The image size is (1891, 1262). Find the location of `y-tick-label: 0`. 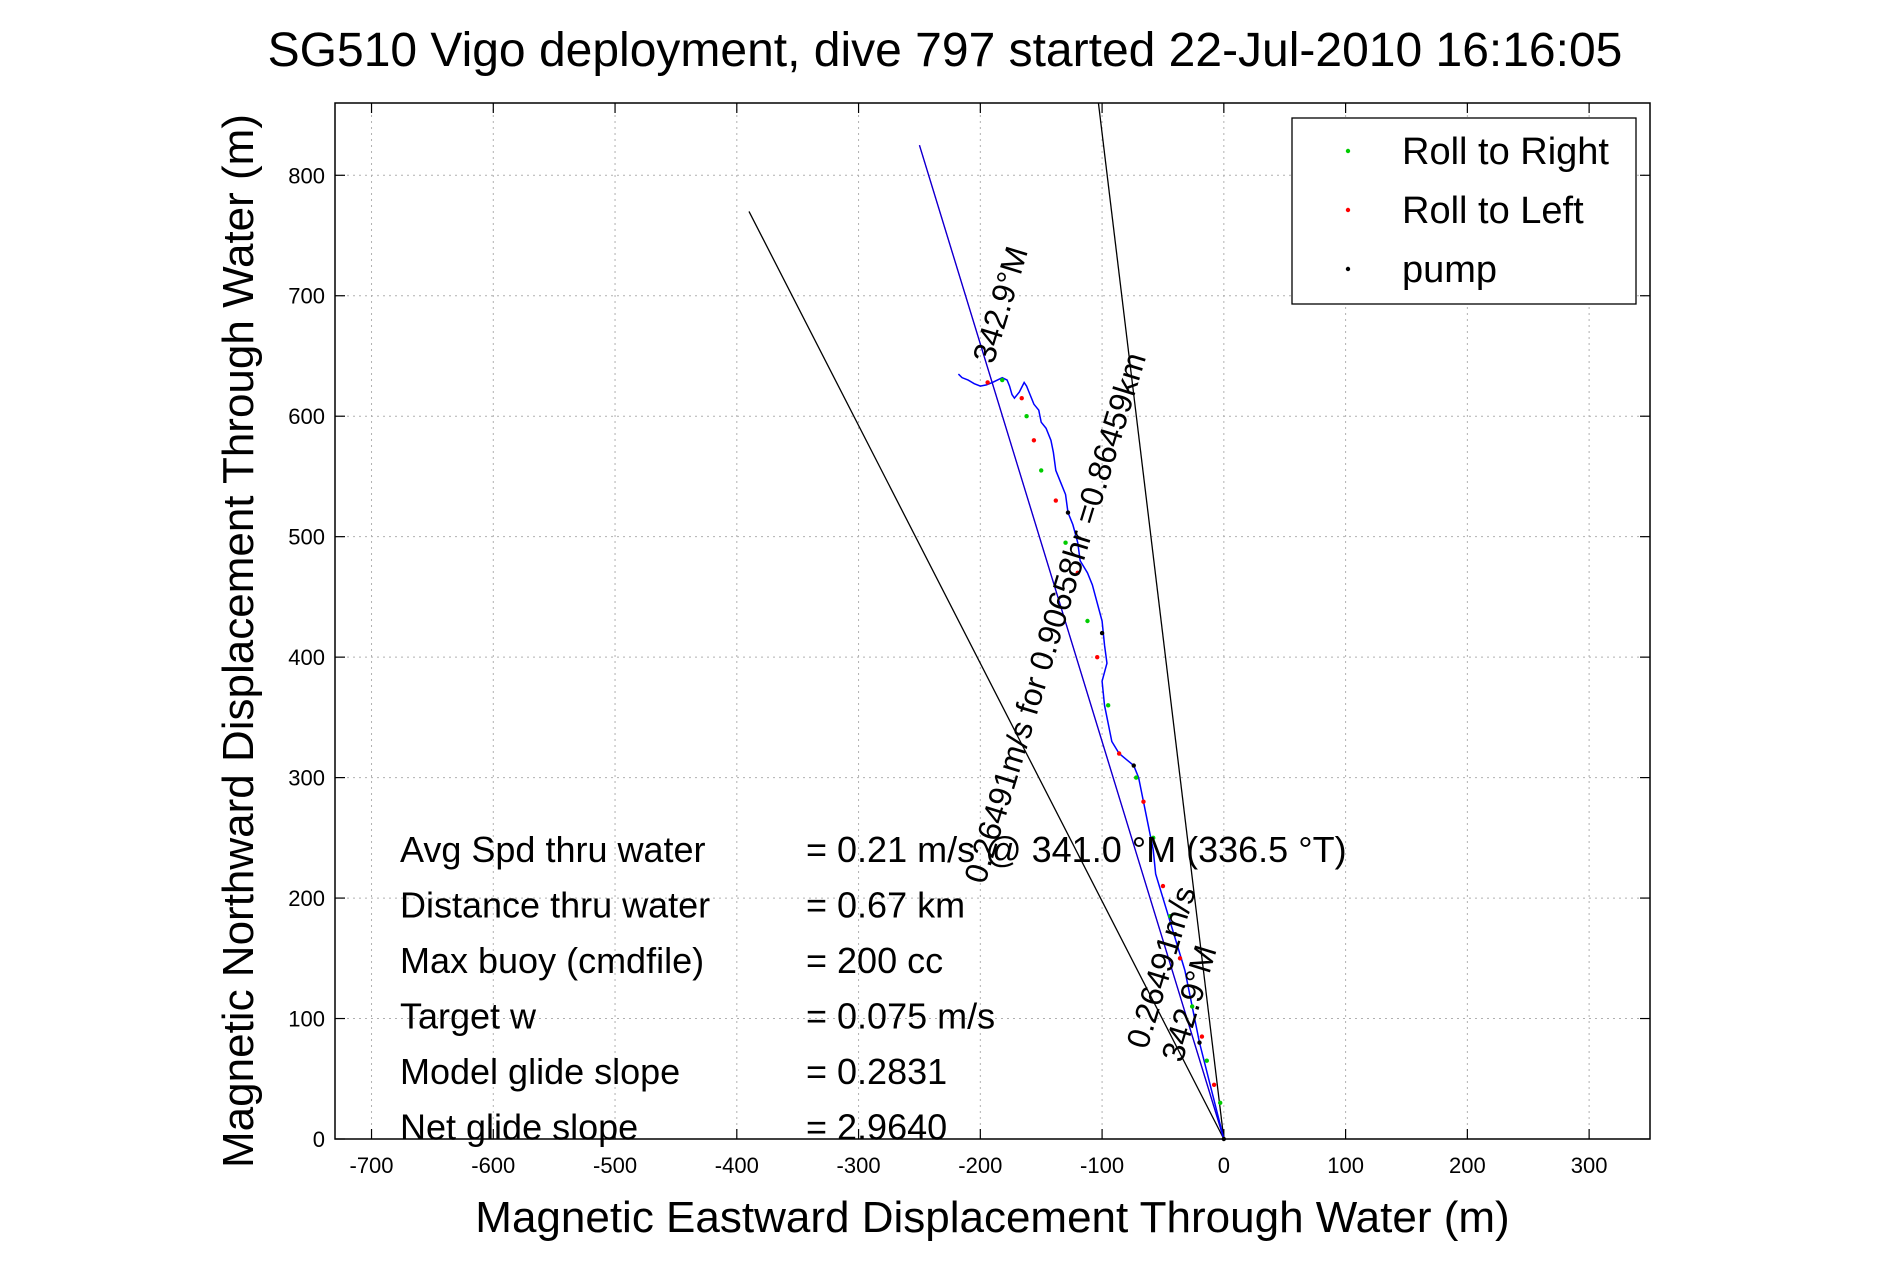

y-tick-label: 0 is located at coordinates (319, 1139).